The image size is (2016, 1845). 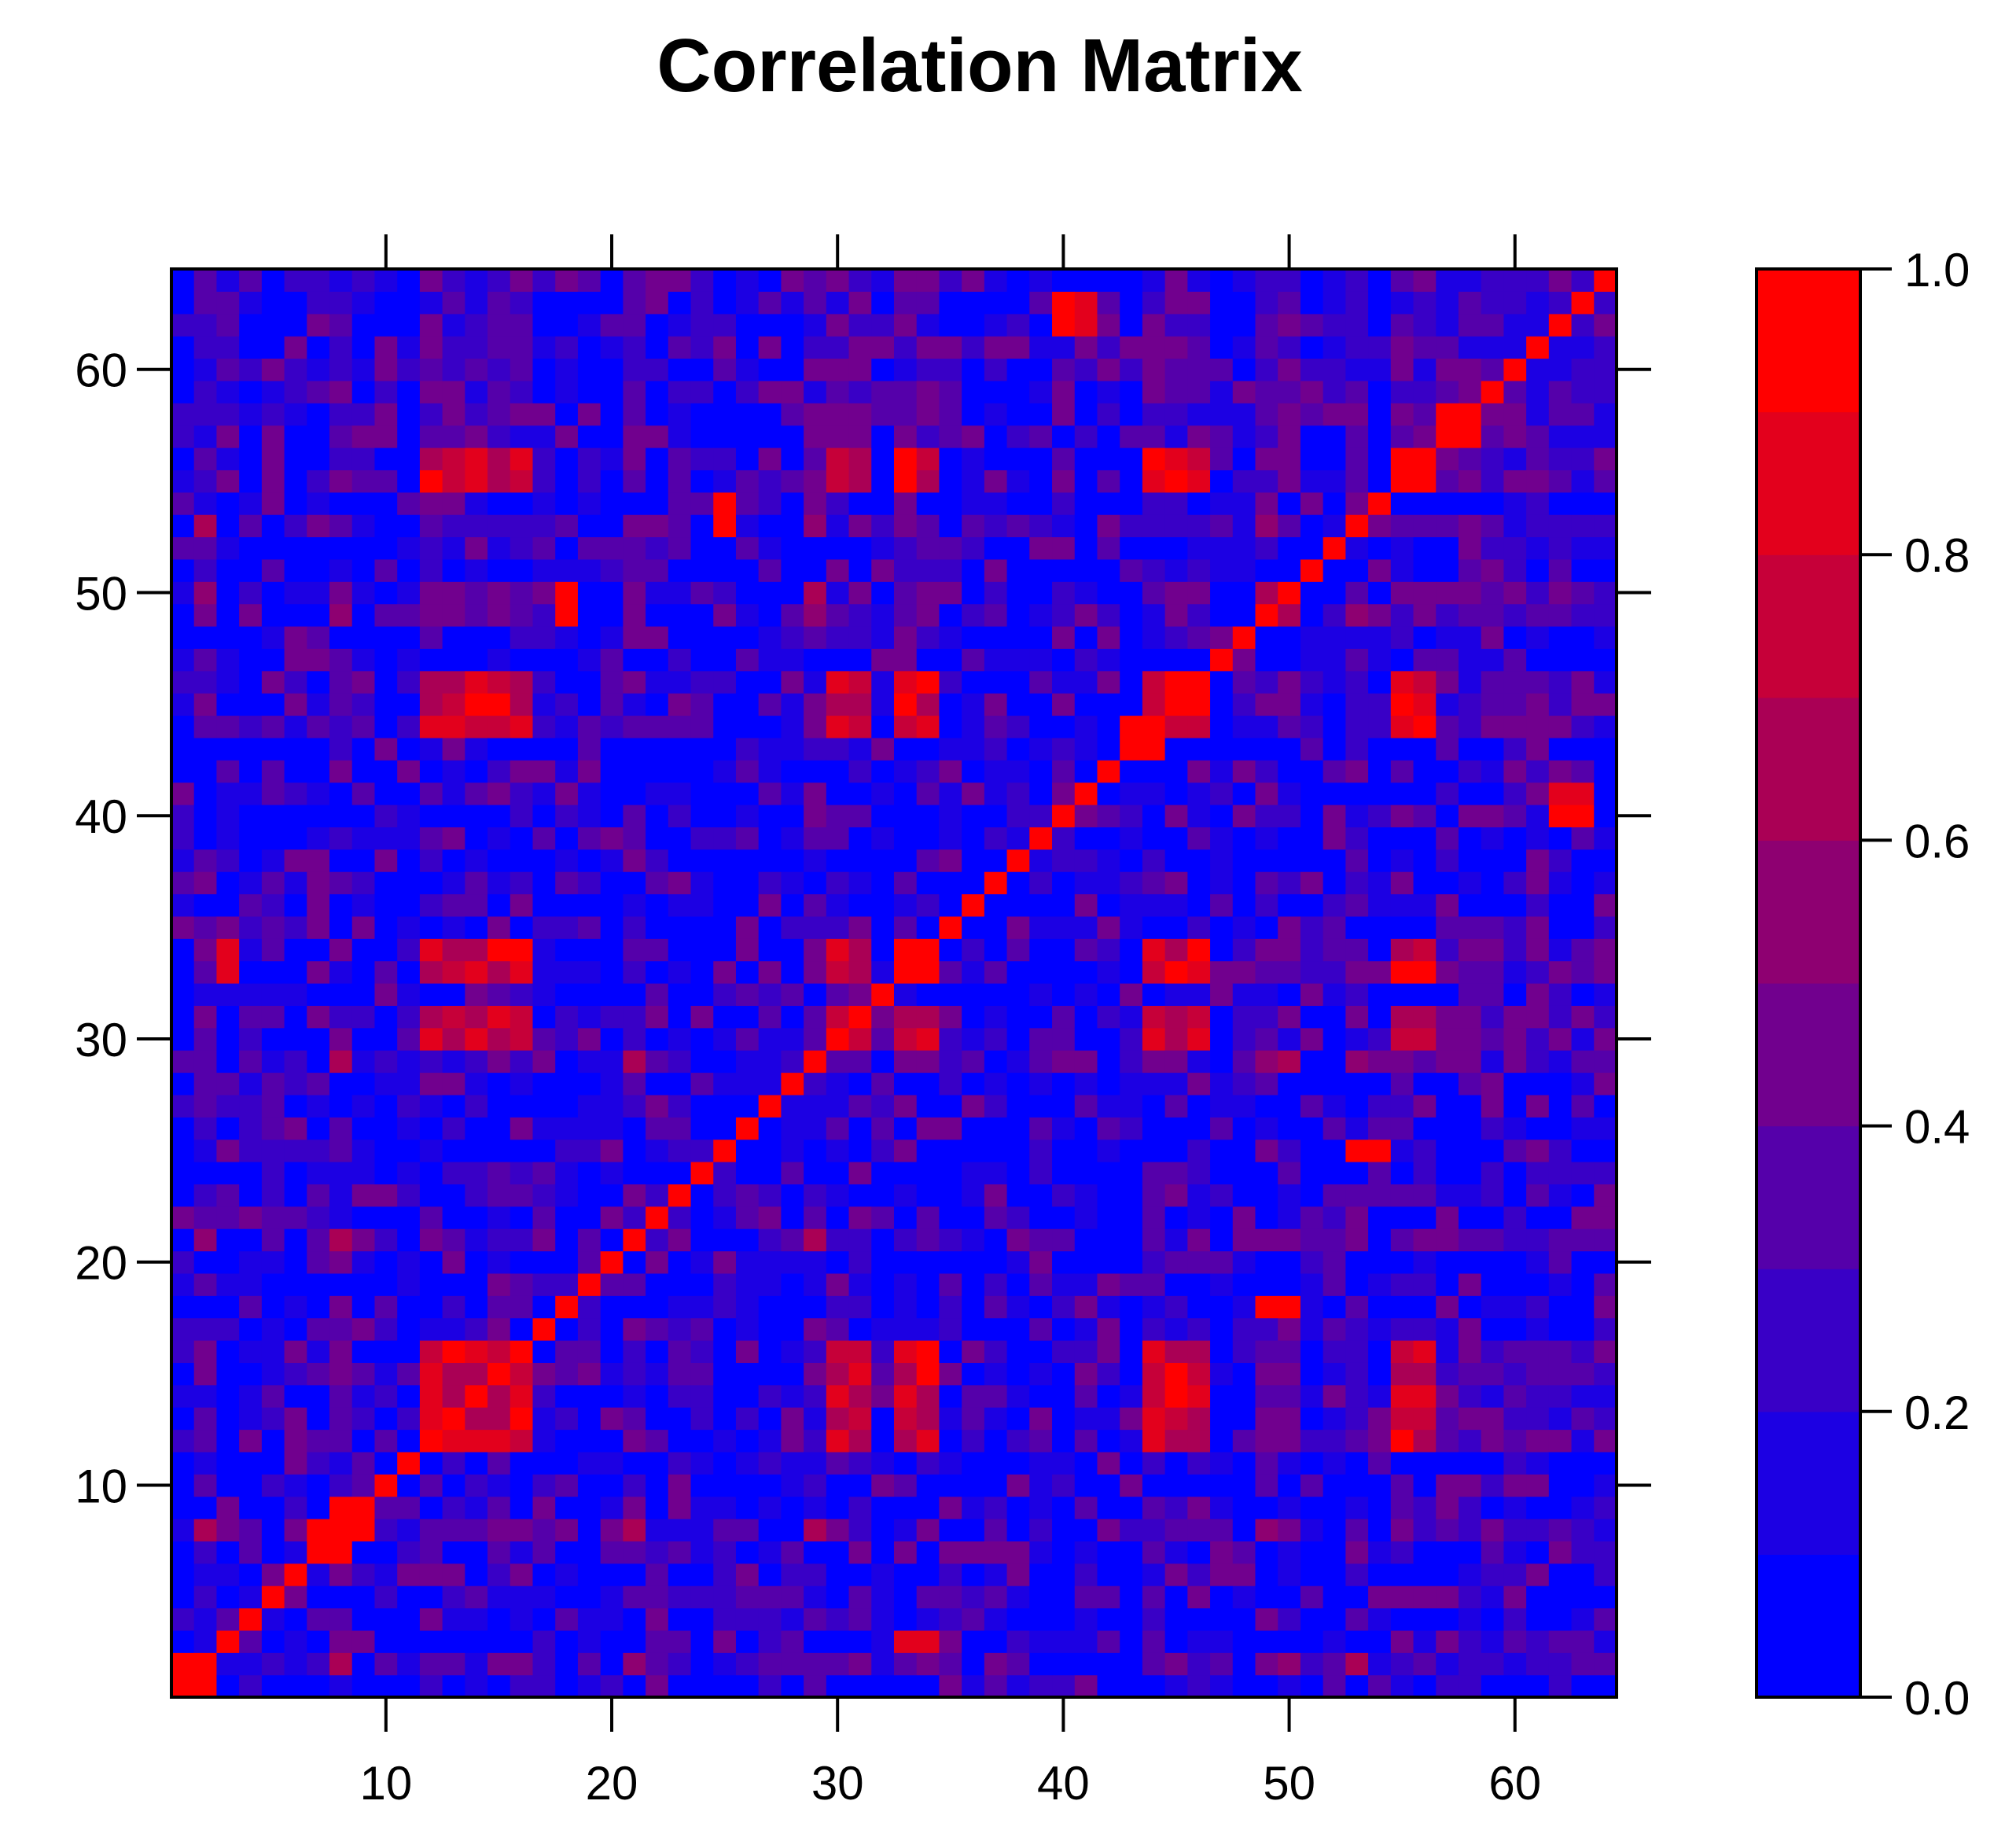 What do you see at coordinates (101, 1040) in the screenshot?
I see `y-tick-label: 30` at bounding box center [101, 1040].